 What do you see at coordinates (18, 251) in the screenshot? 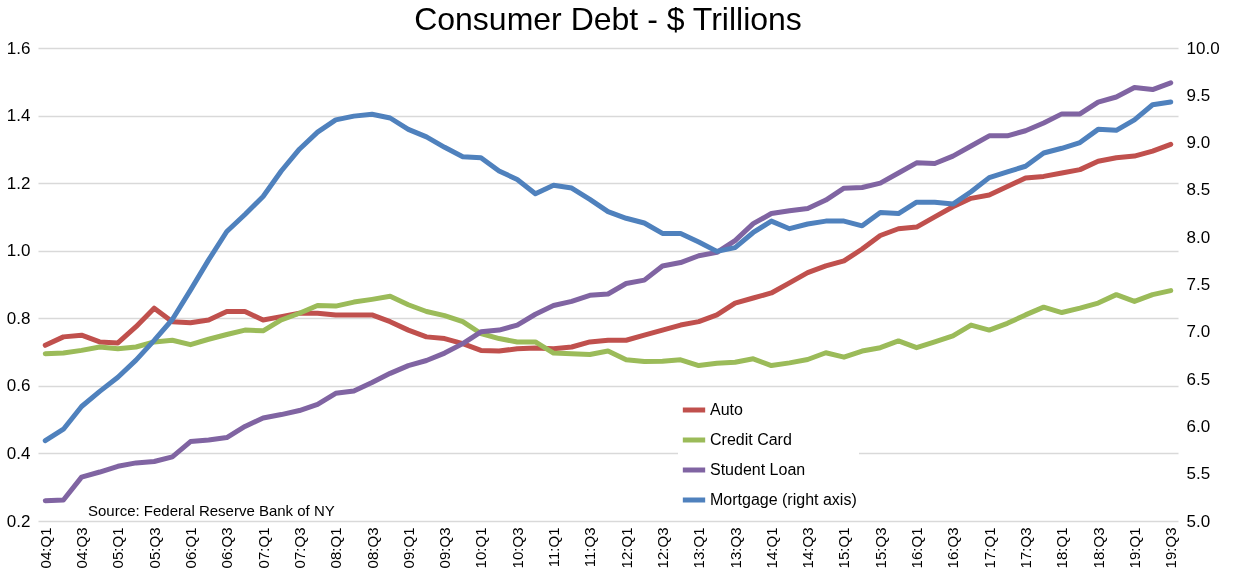
I see `y-tick-label: 1.0` at bounding box center [18, 251].